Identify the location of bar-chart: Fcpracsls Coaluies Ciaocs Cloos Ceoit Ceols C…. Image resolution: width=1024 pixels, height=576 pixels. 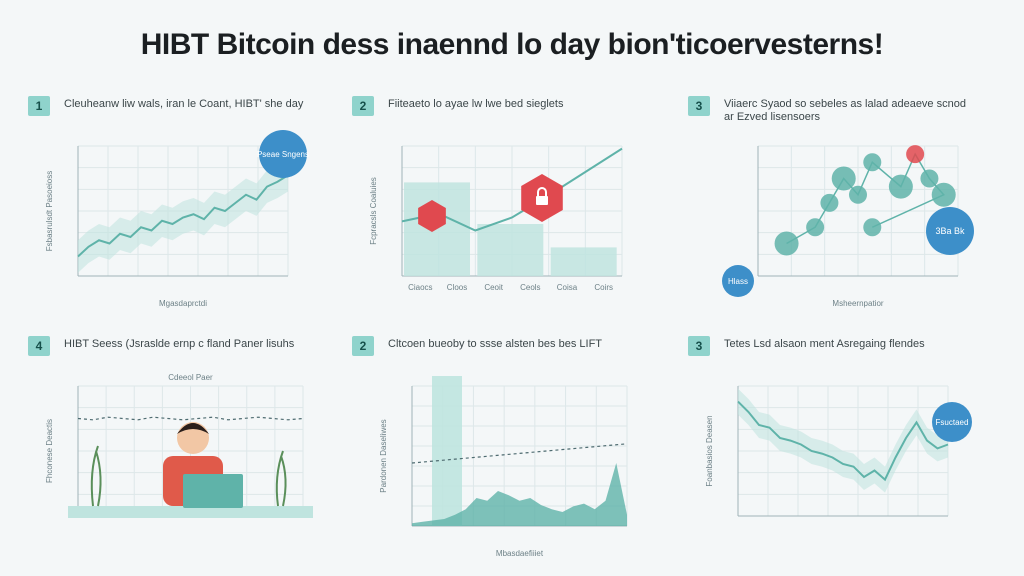
(496, 218).